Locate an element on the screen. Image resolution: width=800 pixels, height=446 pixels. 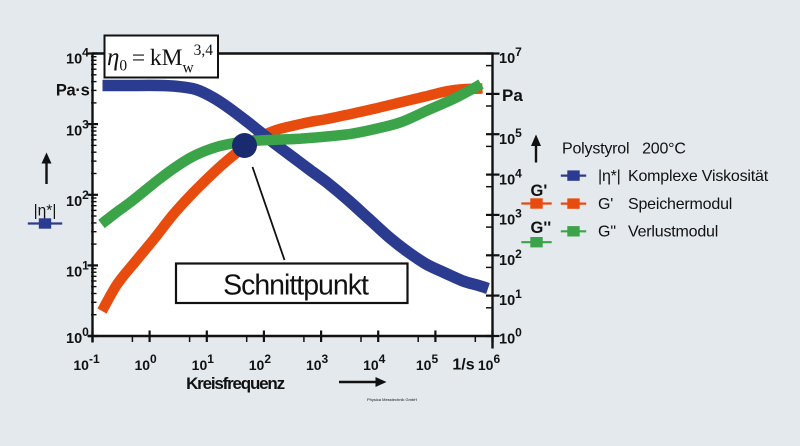
svg-text: 1/s is located at coordinates (463, 365).